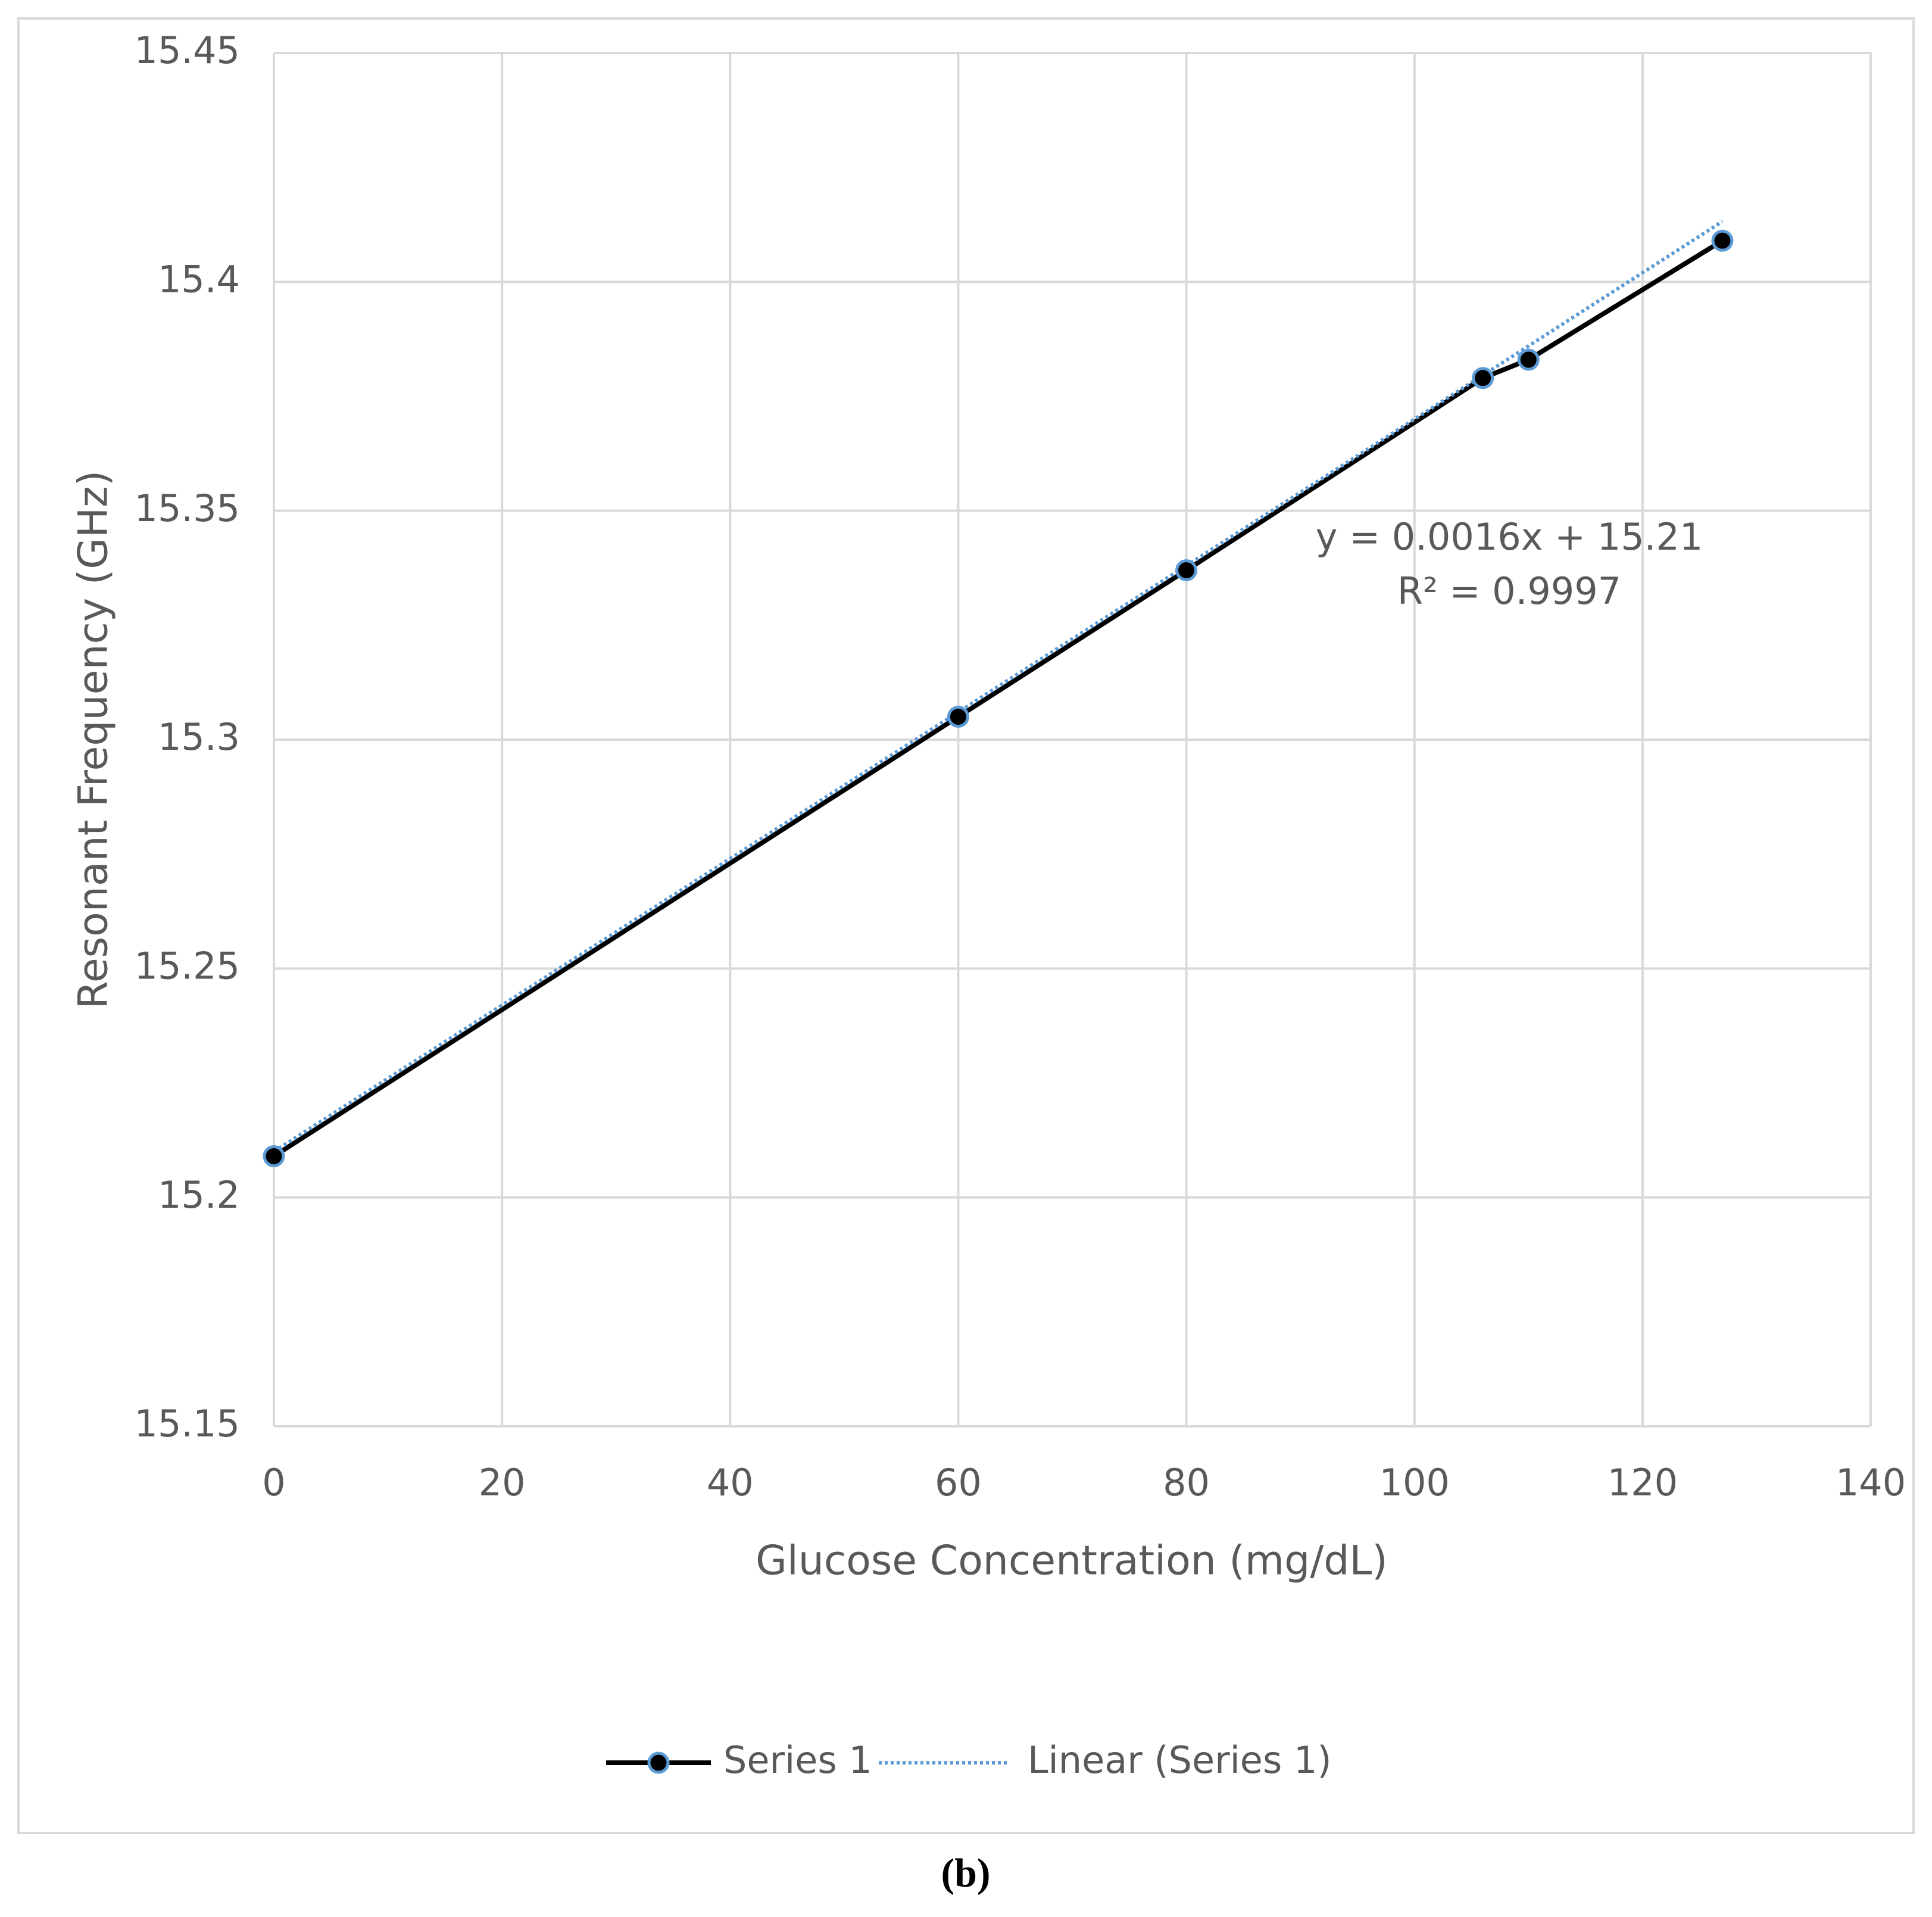 The width and height of the screenshot is (1932, 1917). I want to click on x-tick-label: 20, so click(502, 1483).